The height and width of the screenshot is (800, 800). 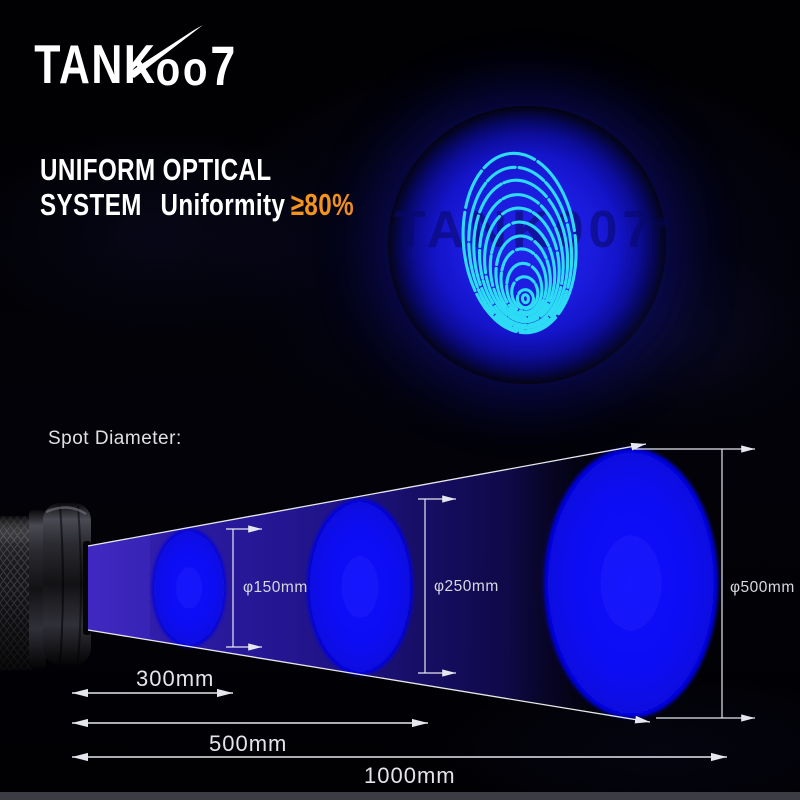 I want to click on uv-spot-circle: TANK007®, so click(x=527, y=245).